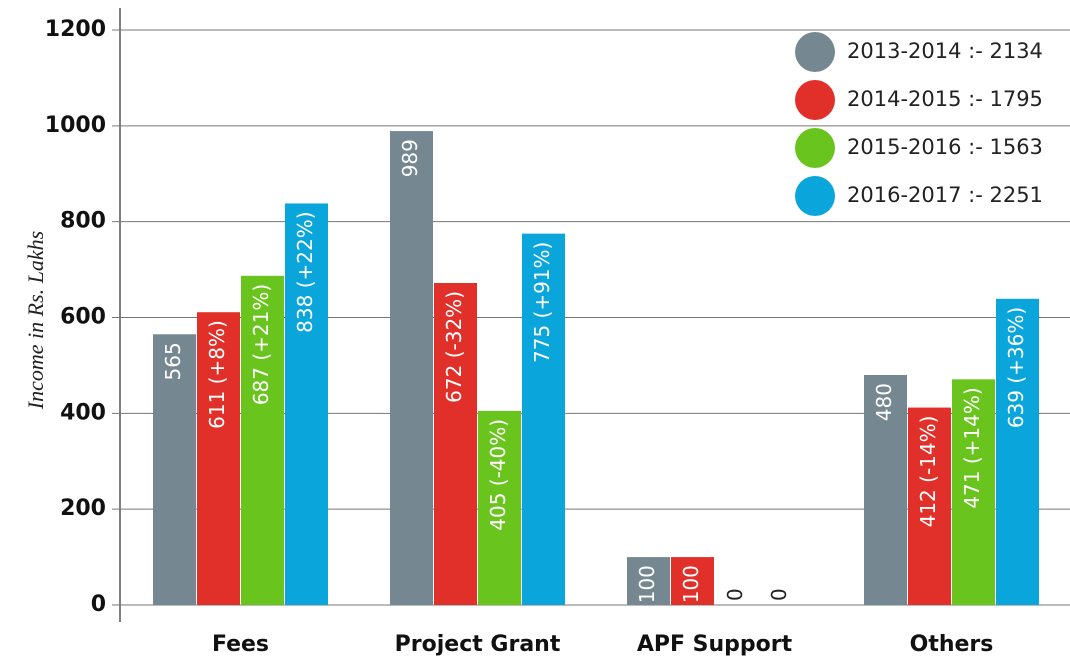 This screenshot has height=665, width=1070. What do you see at coordinates (884, 402) in the screenshot?
I see `data-label: 480` at bounding box center [884, 402].